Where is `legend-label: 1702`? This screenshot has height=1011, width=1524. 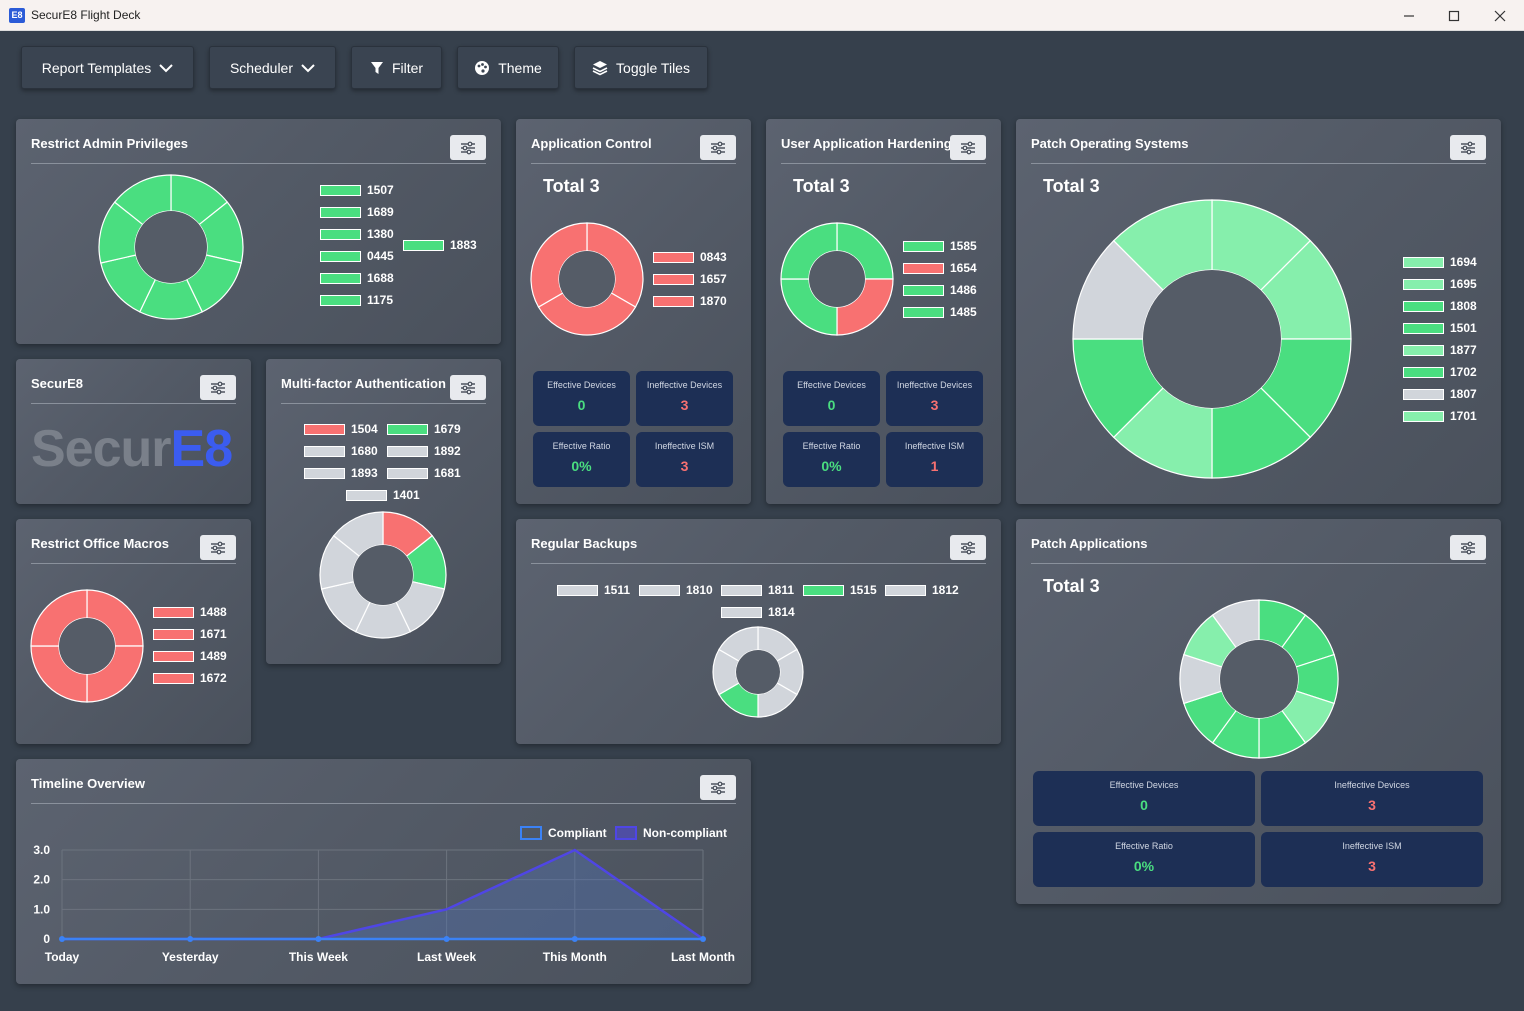 legend-label: 1702 is located at coordinates (1463, 372).